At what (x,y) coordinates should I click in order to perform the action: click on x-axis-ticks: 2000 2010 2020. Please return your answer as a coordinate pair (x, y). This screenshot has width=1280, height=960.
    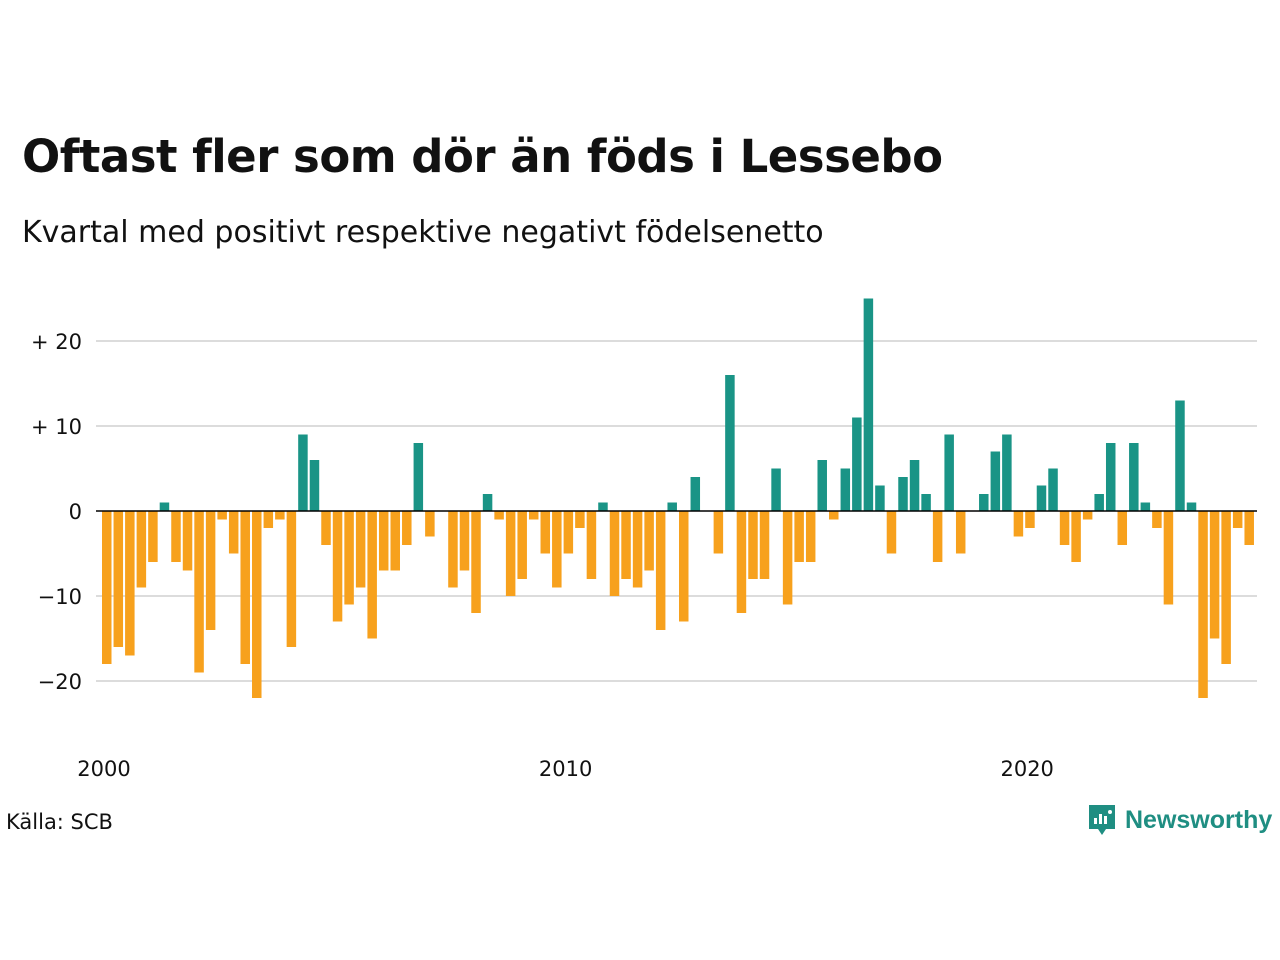
    Looking at the image, I should click on (565, 769).